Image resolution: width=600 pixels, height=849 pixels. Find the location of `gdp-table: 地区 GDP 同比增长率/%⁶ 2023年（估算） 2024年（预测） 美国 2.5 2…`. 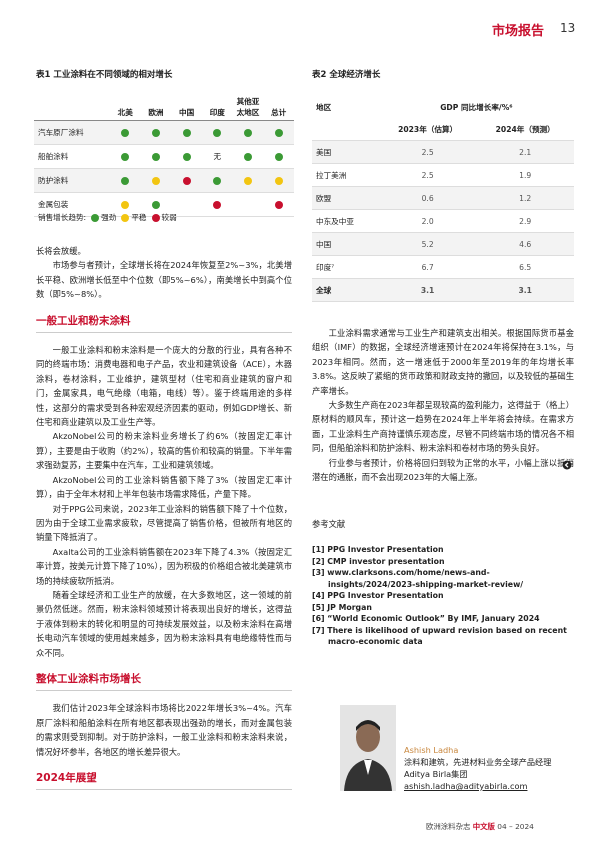

gdp-table: 地区 GDP 同比增长率/%⁶ 2023年（估算） 2024年（预测） 美国 2.5 2… is located at coordinates (443, 199).